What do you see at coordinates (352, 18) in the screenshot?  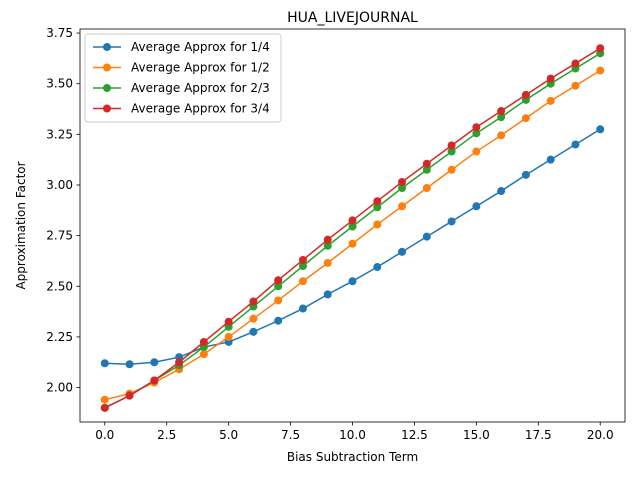 I see `chart-title: HUA_LIVEJOURNAL` at bounding box center [352, 18].